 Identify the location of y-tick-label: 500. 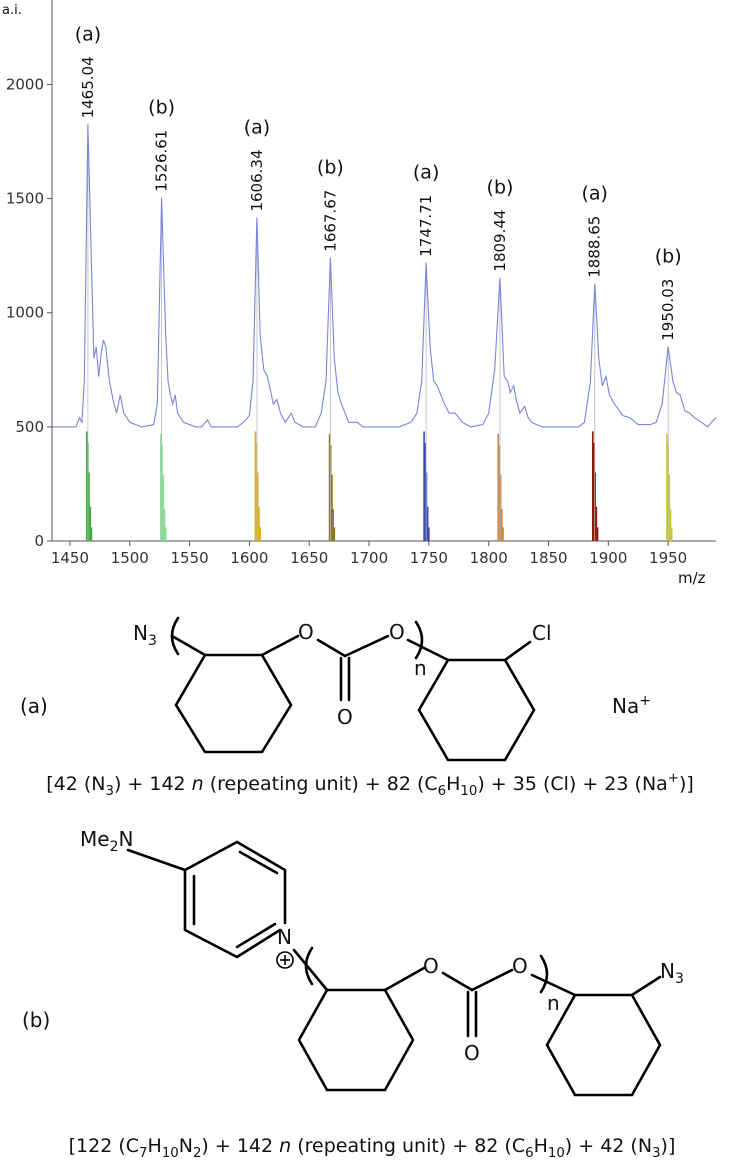
(29, 427).